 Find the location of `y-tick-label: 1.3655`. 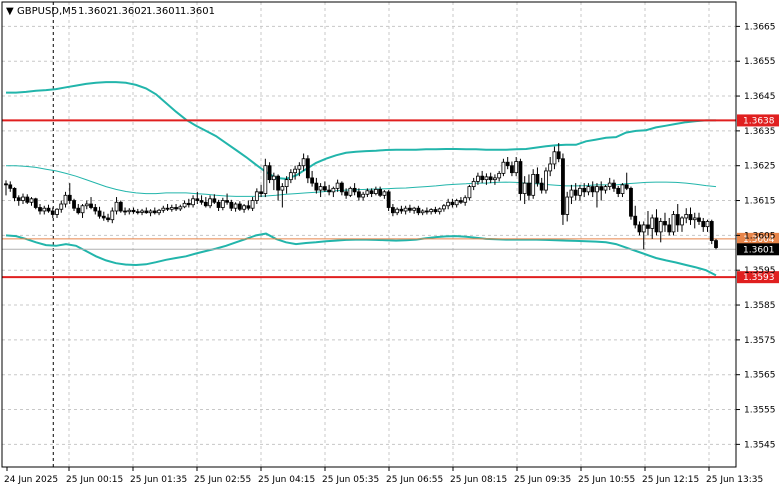

y-tick-label: 1.3655 is located at coordinates (760, 62).